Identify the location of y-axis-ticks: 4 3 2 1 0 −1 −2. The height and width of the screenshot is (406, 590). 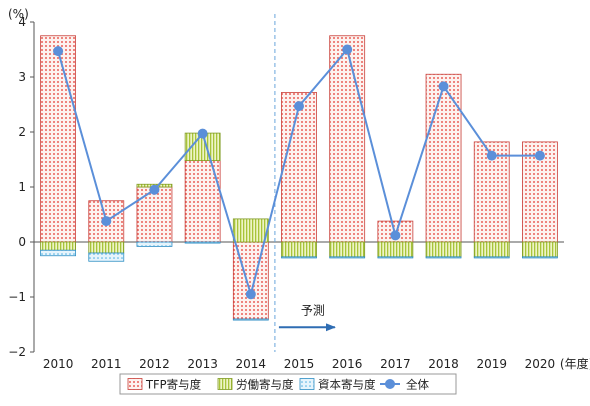
(21, 187).